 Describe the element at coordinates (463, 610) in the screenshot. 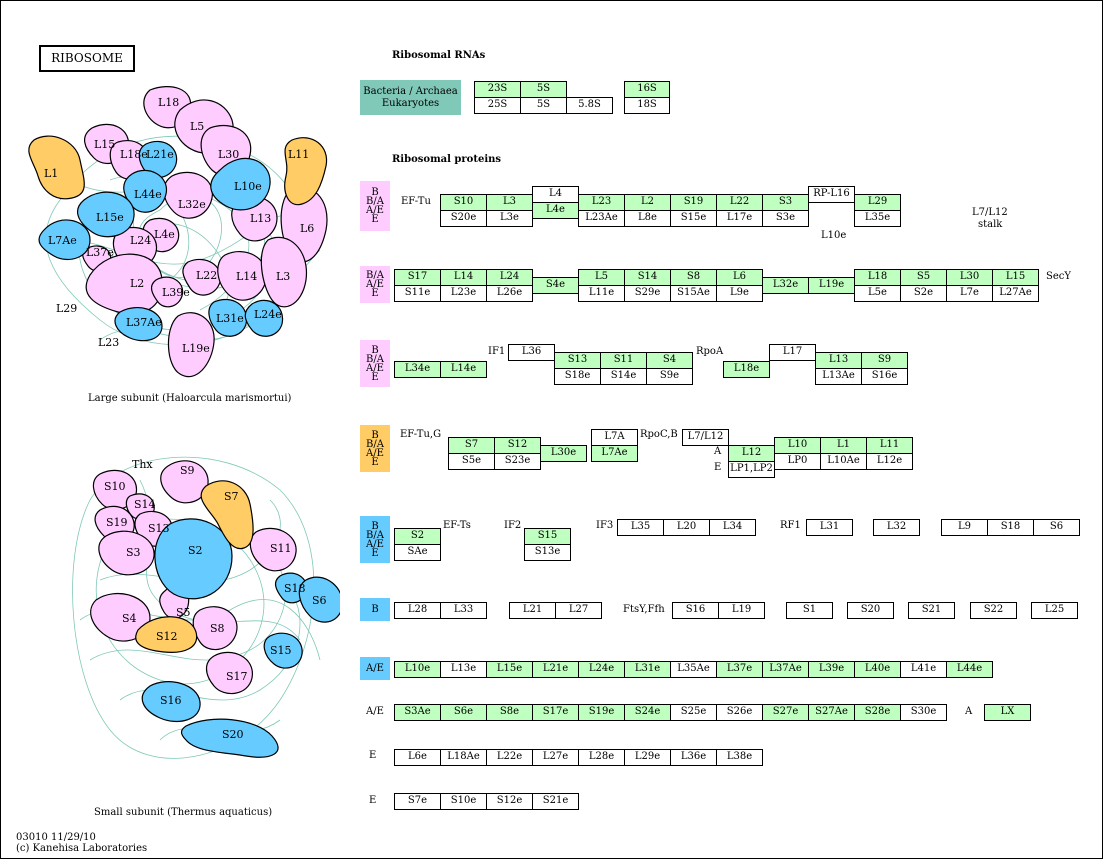

I see `prot-L33: L33` at that location.